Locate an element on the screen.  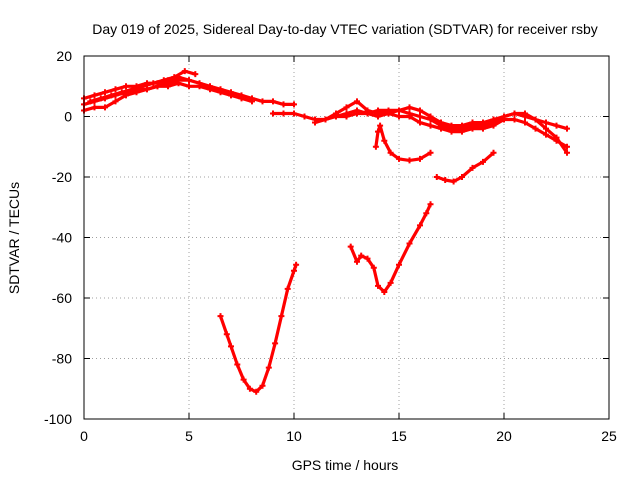
x-tick-label: 20 is located at coordinates (504, 436).